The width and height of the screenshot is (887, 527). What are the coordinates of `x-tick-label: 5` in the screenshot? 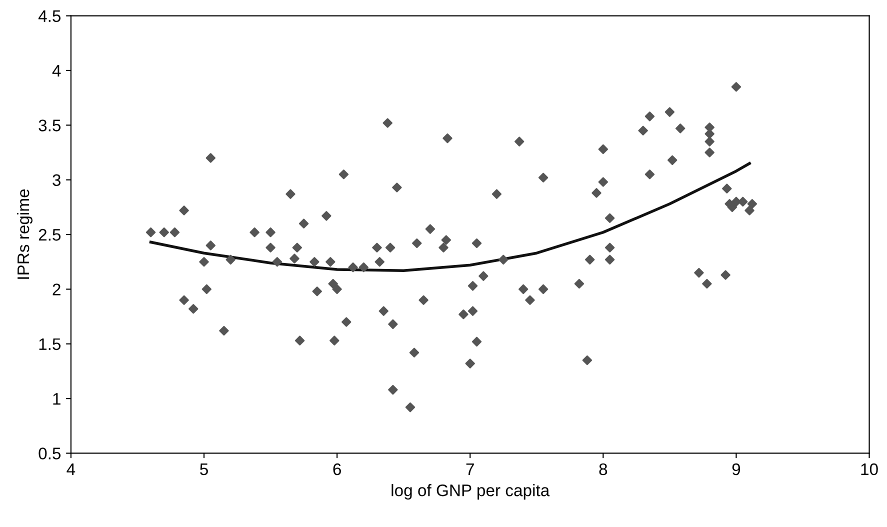 It's located at (204, 470).